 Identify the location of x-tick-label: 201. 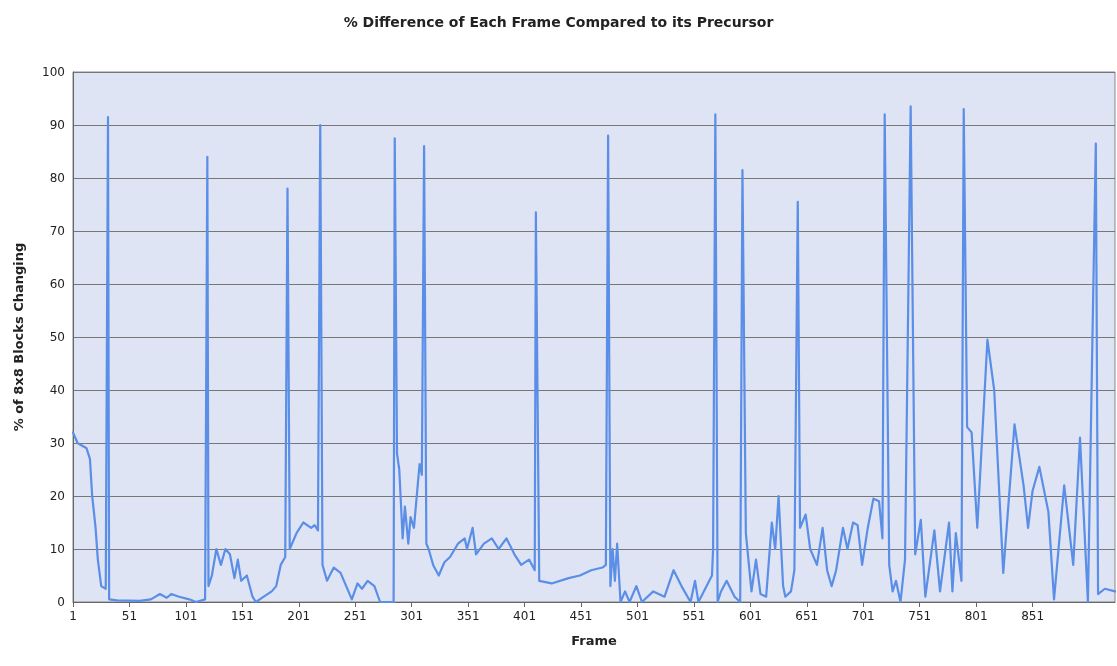
(299, 616).